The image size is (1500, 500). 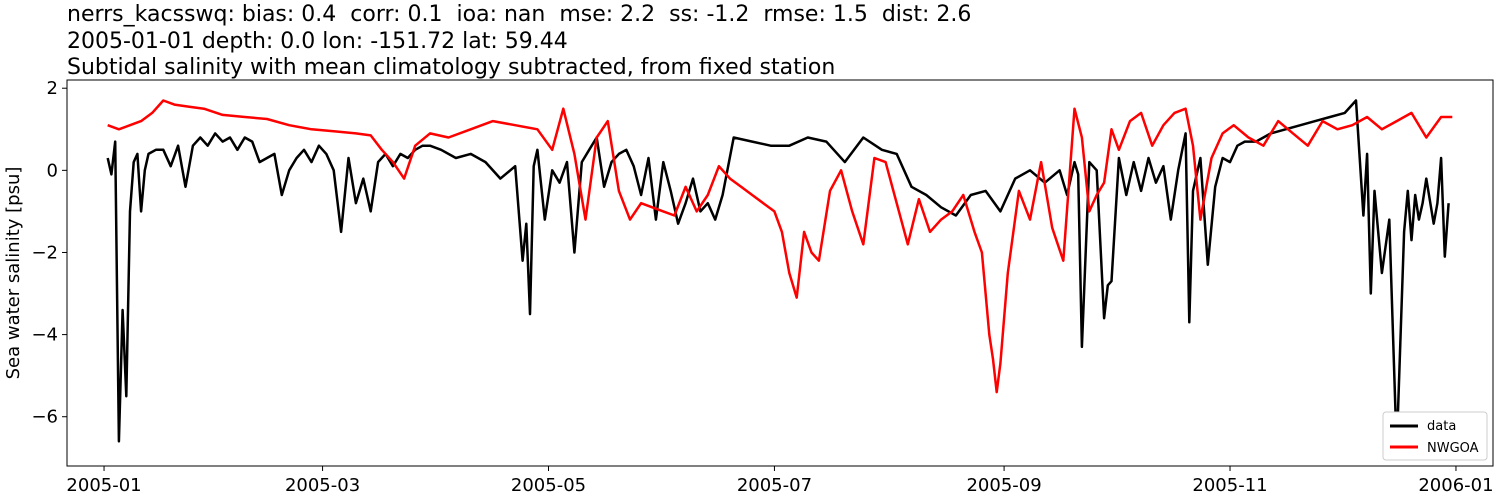 What do you see at coordinates (1453, 448) in the screenshot?
I see `legend-label-nwgoa: NWGOA` at bounding box center [1453, 448].